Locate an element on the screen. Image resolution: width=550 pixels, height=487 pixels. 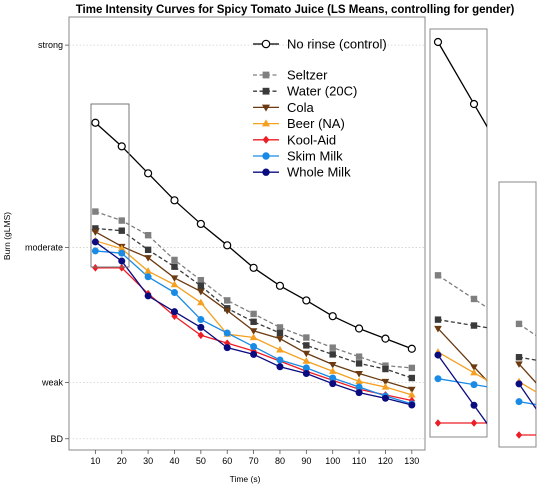
x-tick-label-100: 100 is located at coordinates (332, 461).